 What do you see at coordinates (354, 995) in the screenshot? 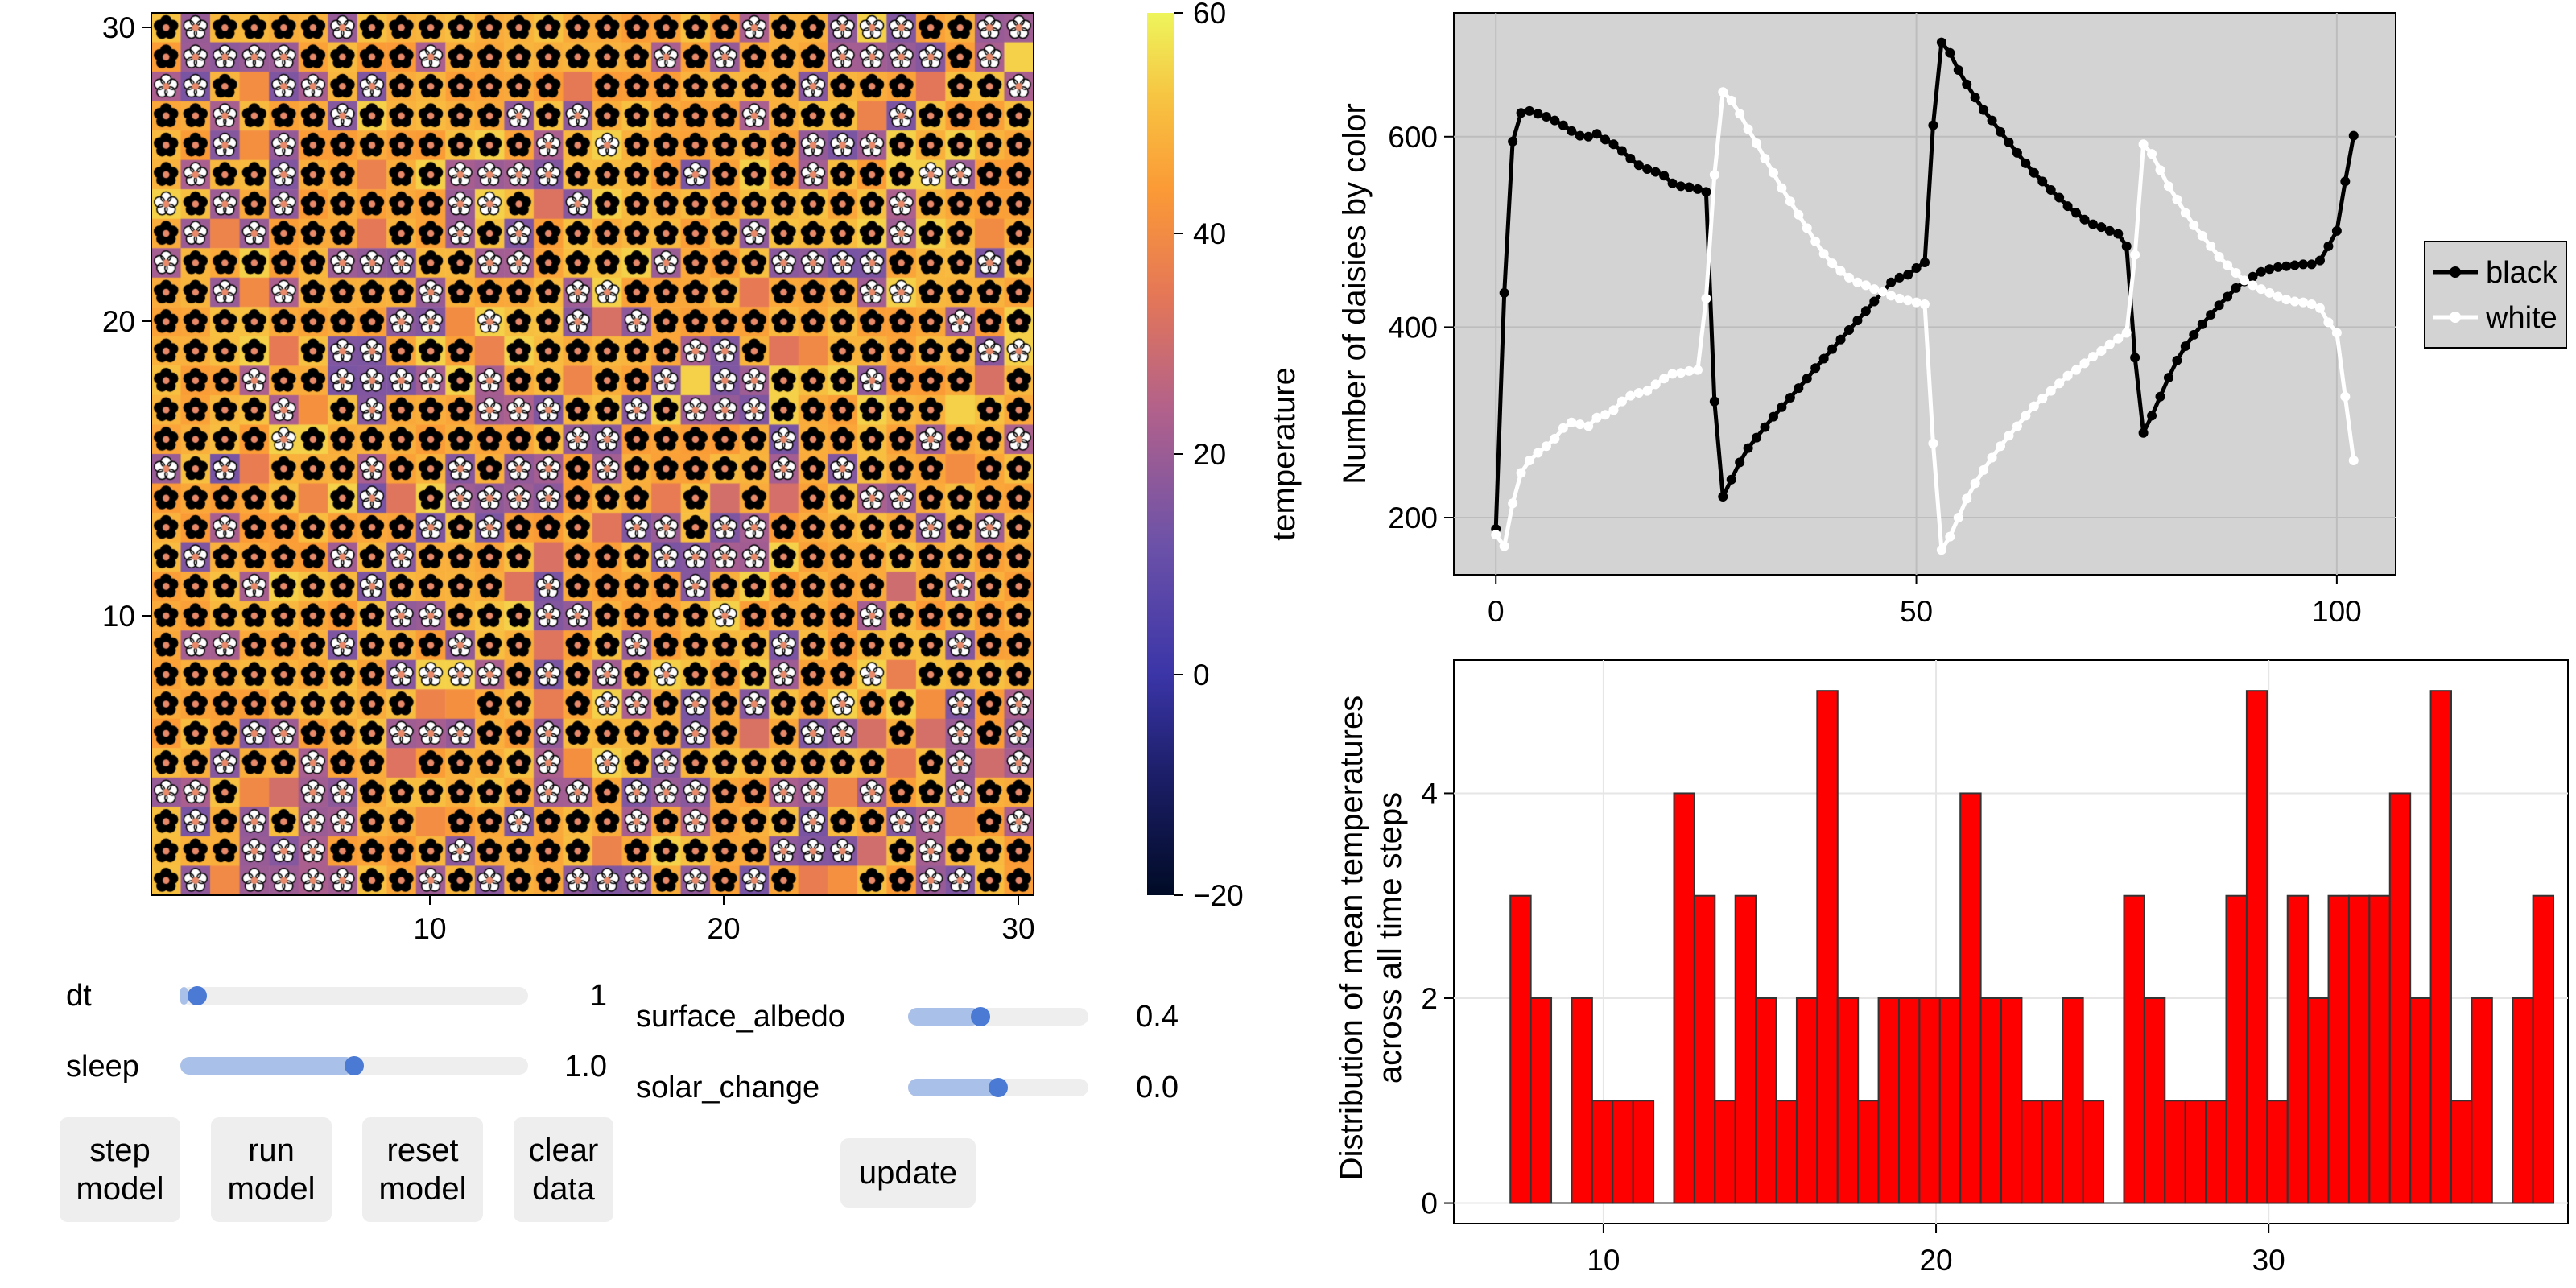
I see `dt-slider` at bounding box center [354, 995].